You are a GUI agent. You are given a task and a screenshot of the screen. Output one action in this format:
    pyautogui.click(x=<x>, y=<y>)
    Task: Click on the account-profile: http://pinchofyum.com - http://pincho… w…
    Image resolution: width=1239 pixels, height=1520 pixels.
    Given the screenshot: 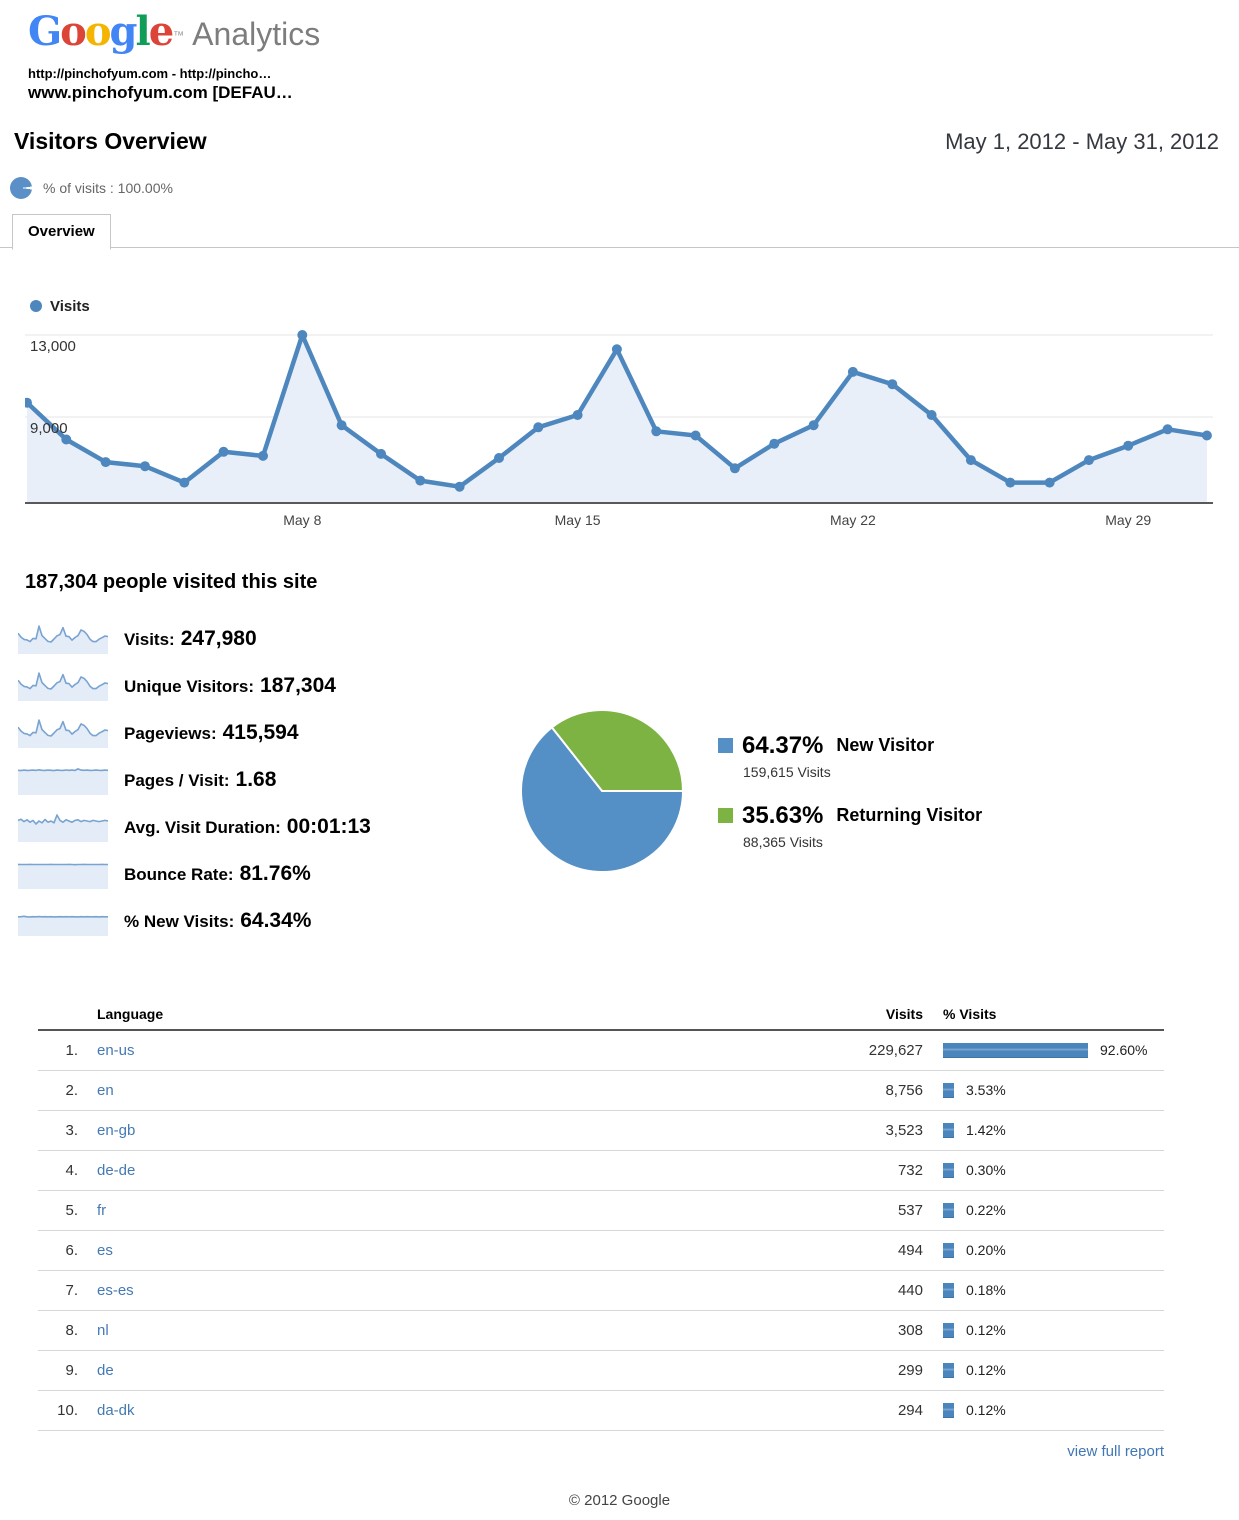 What is the action you would take?
    pyautogui.click(x=633, y=85)
    